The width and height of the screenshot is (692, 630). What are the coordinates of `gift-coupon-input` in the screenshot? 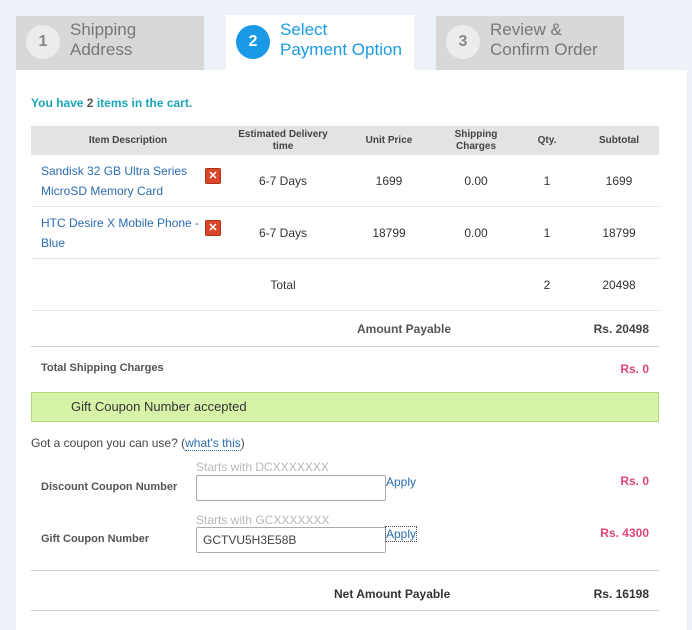 It's located at (291, 540).